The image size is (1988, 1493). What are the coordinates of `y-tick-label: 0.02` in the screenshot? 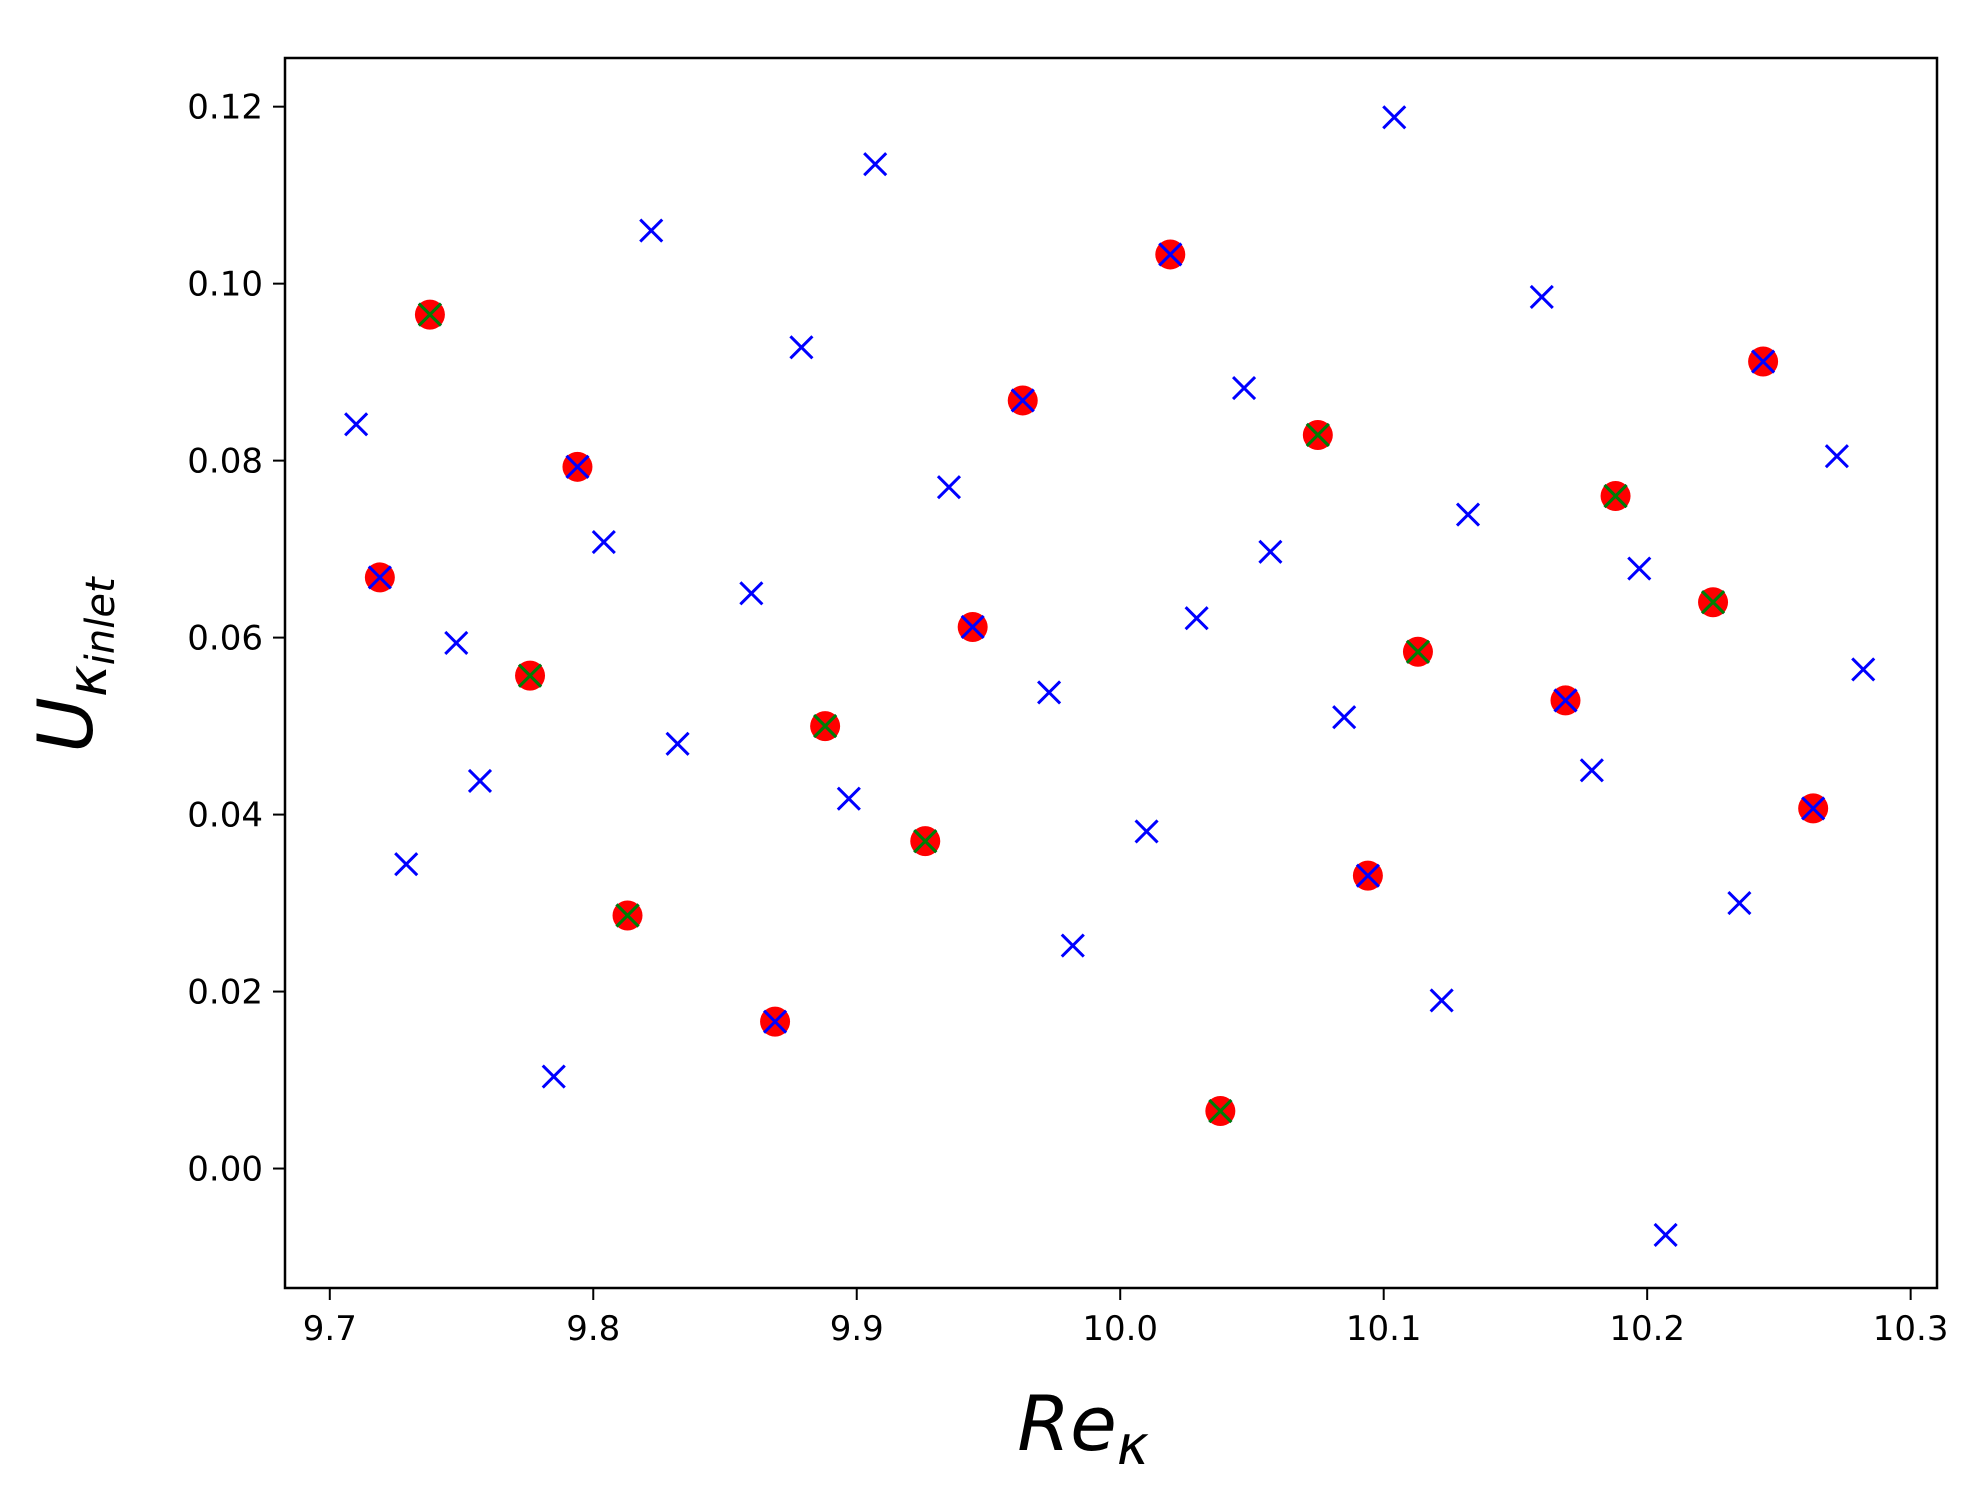 It's located at (225, 993).